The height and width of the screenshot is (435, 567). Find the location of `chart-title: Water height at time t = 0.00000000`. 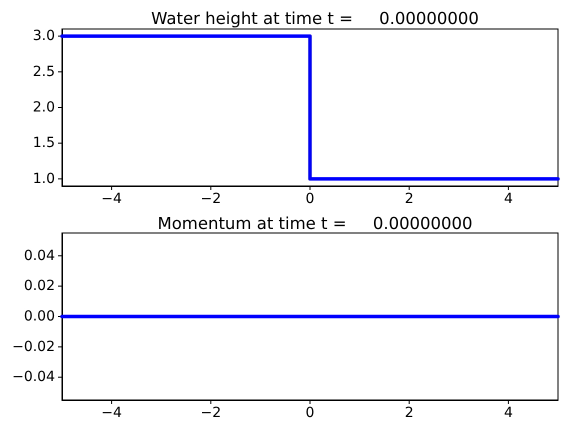

chart-title: Water height at time t = 0.00000000 is located at coordinates (315, 18).